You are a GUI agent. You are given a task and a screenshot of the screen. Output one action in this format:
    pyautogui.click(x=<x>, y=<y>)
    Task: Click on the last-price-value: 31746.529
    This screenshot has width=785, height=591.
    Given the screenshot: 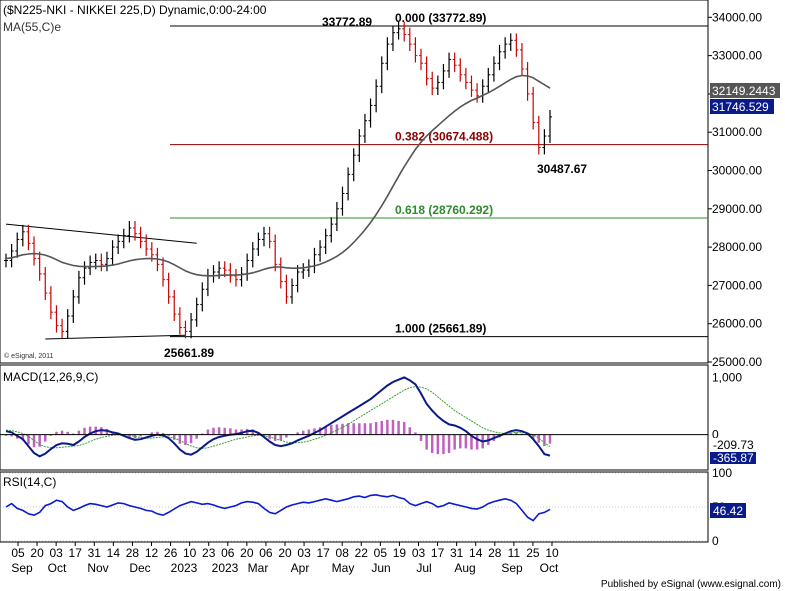 What is the action you would take?
    pyautogui.click(x=740, y=107)
    